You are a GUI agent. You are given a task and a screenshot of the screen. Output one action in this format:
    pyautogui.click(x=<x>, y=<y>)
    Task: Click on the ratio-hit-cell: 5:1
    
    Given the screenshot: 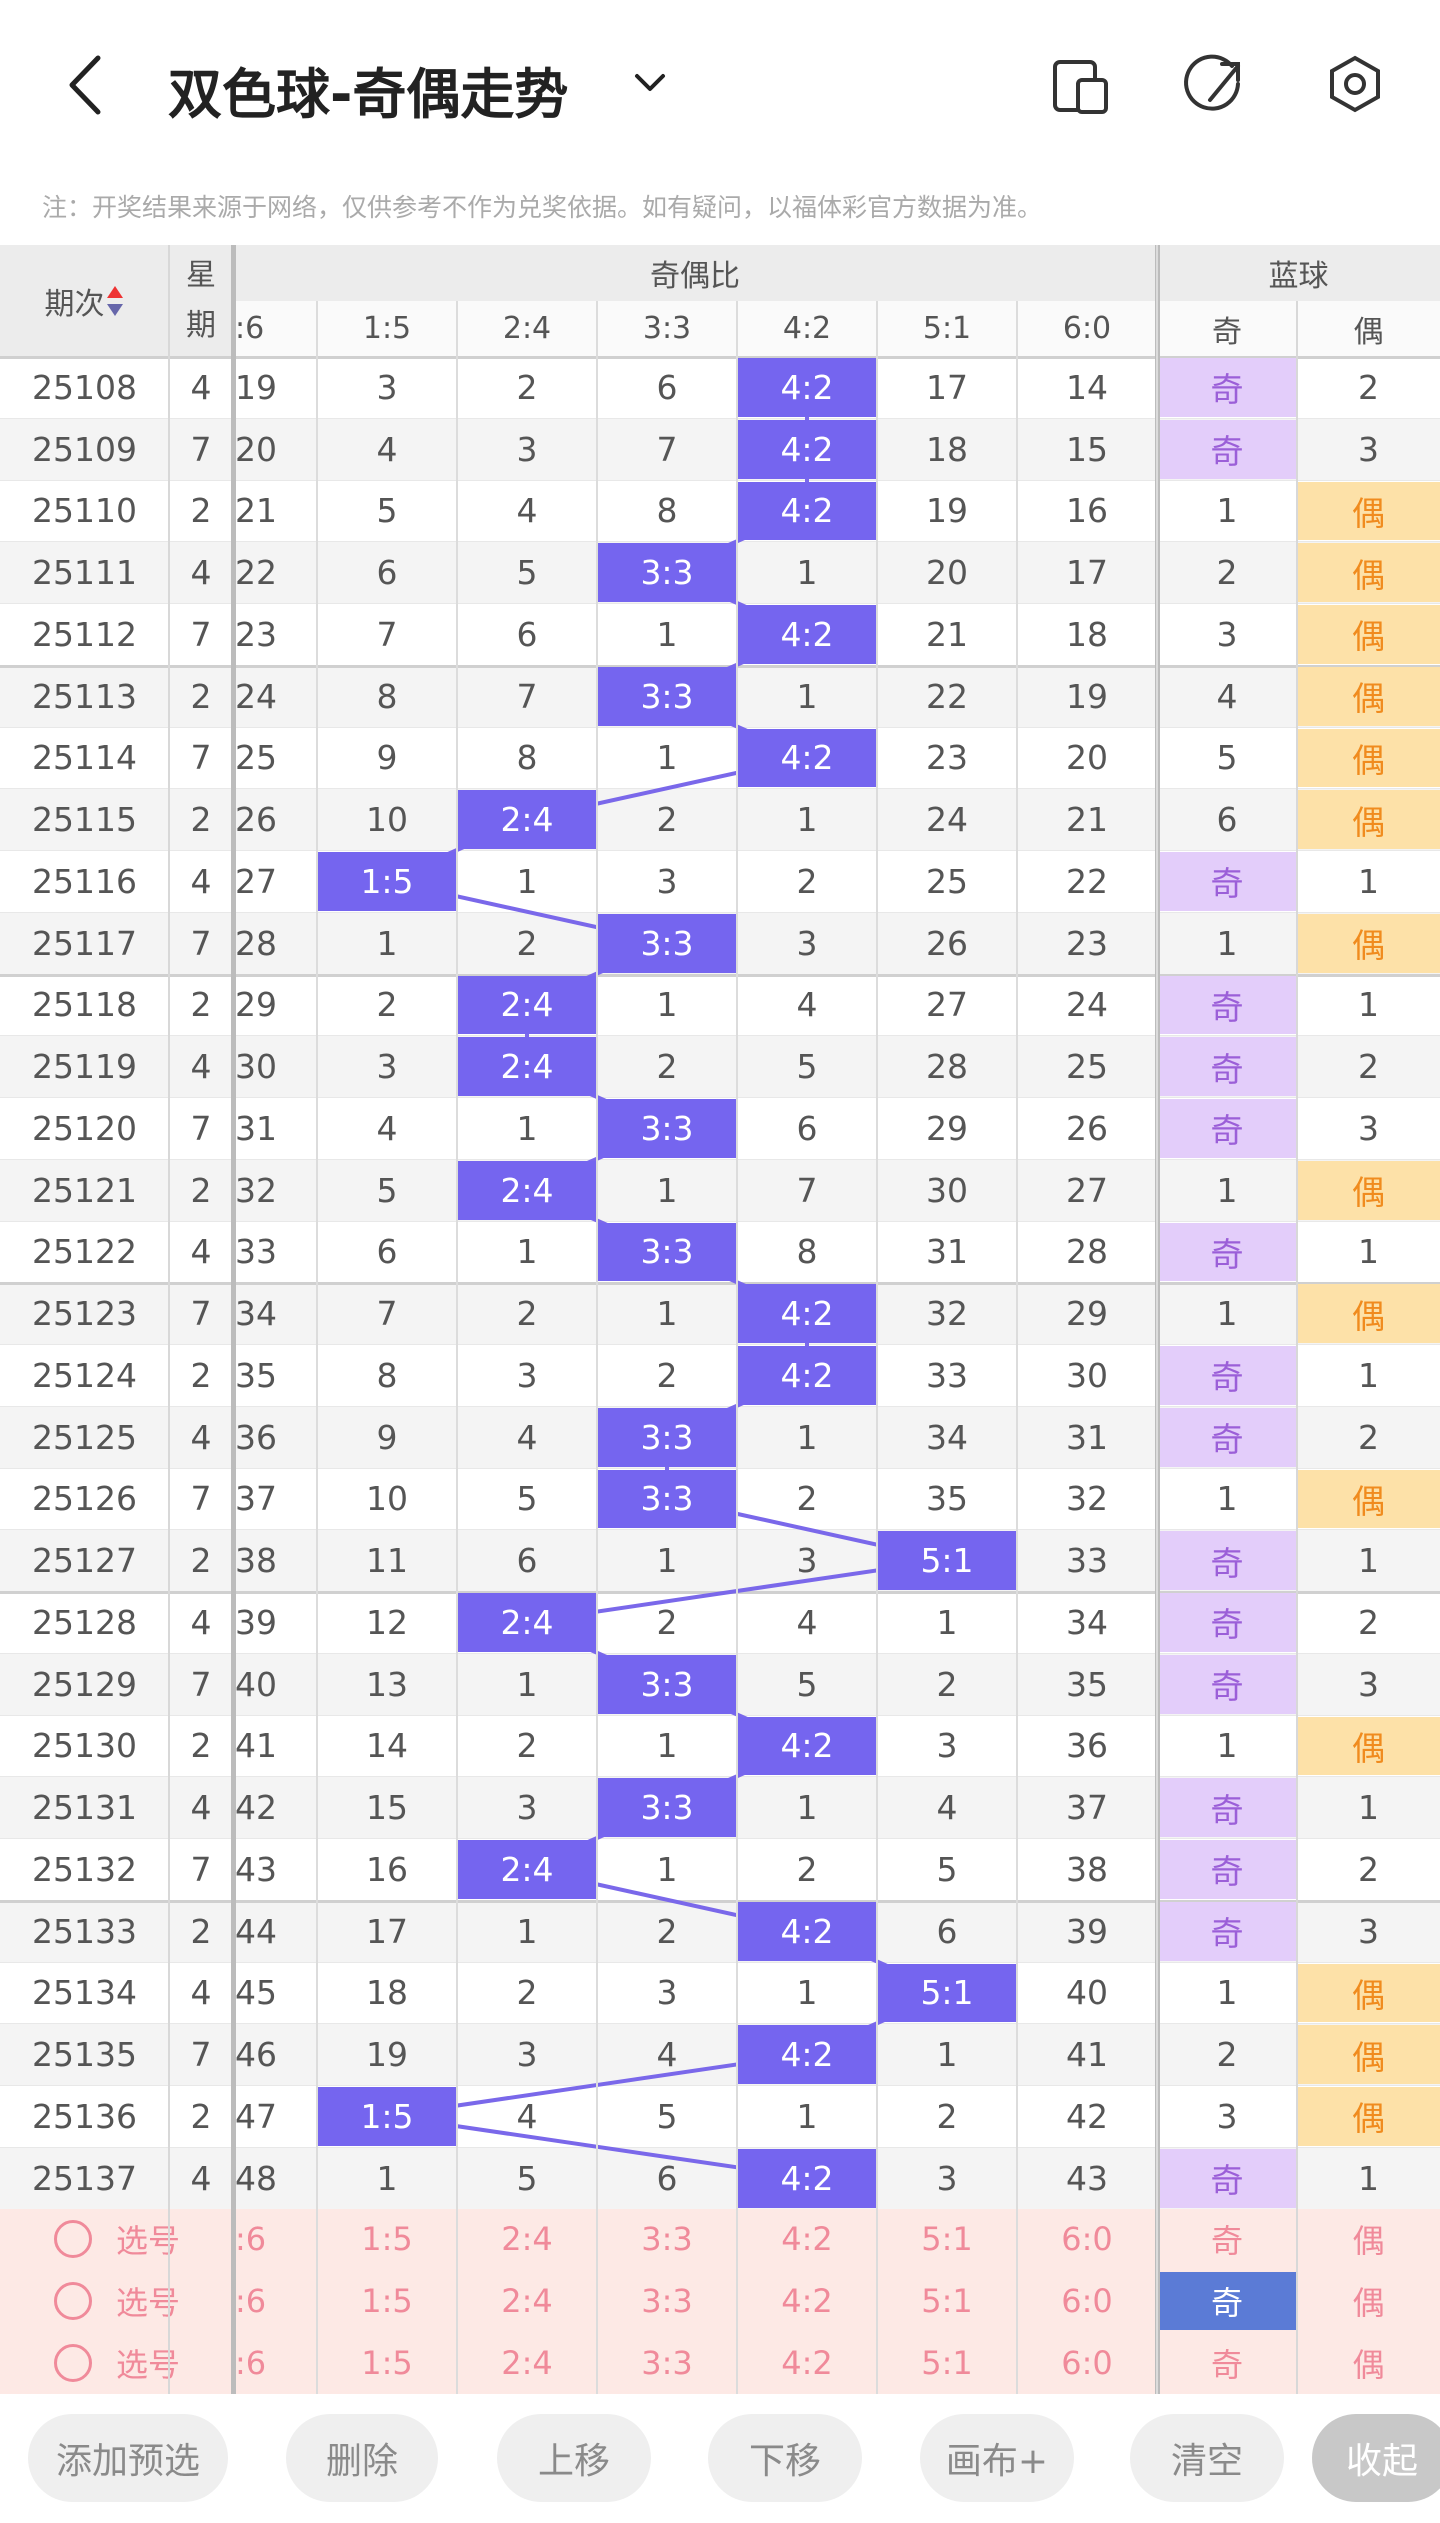 What is the action you would take?
    pyautogui.click(x=947, y=1560)
    